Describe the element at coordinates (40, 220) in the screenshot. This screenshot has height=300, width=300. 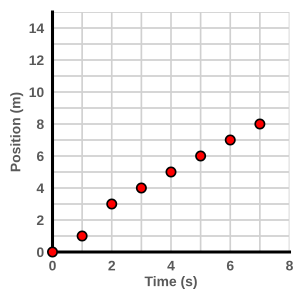
I see `y-tick-label: 2` at that location.